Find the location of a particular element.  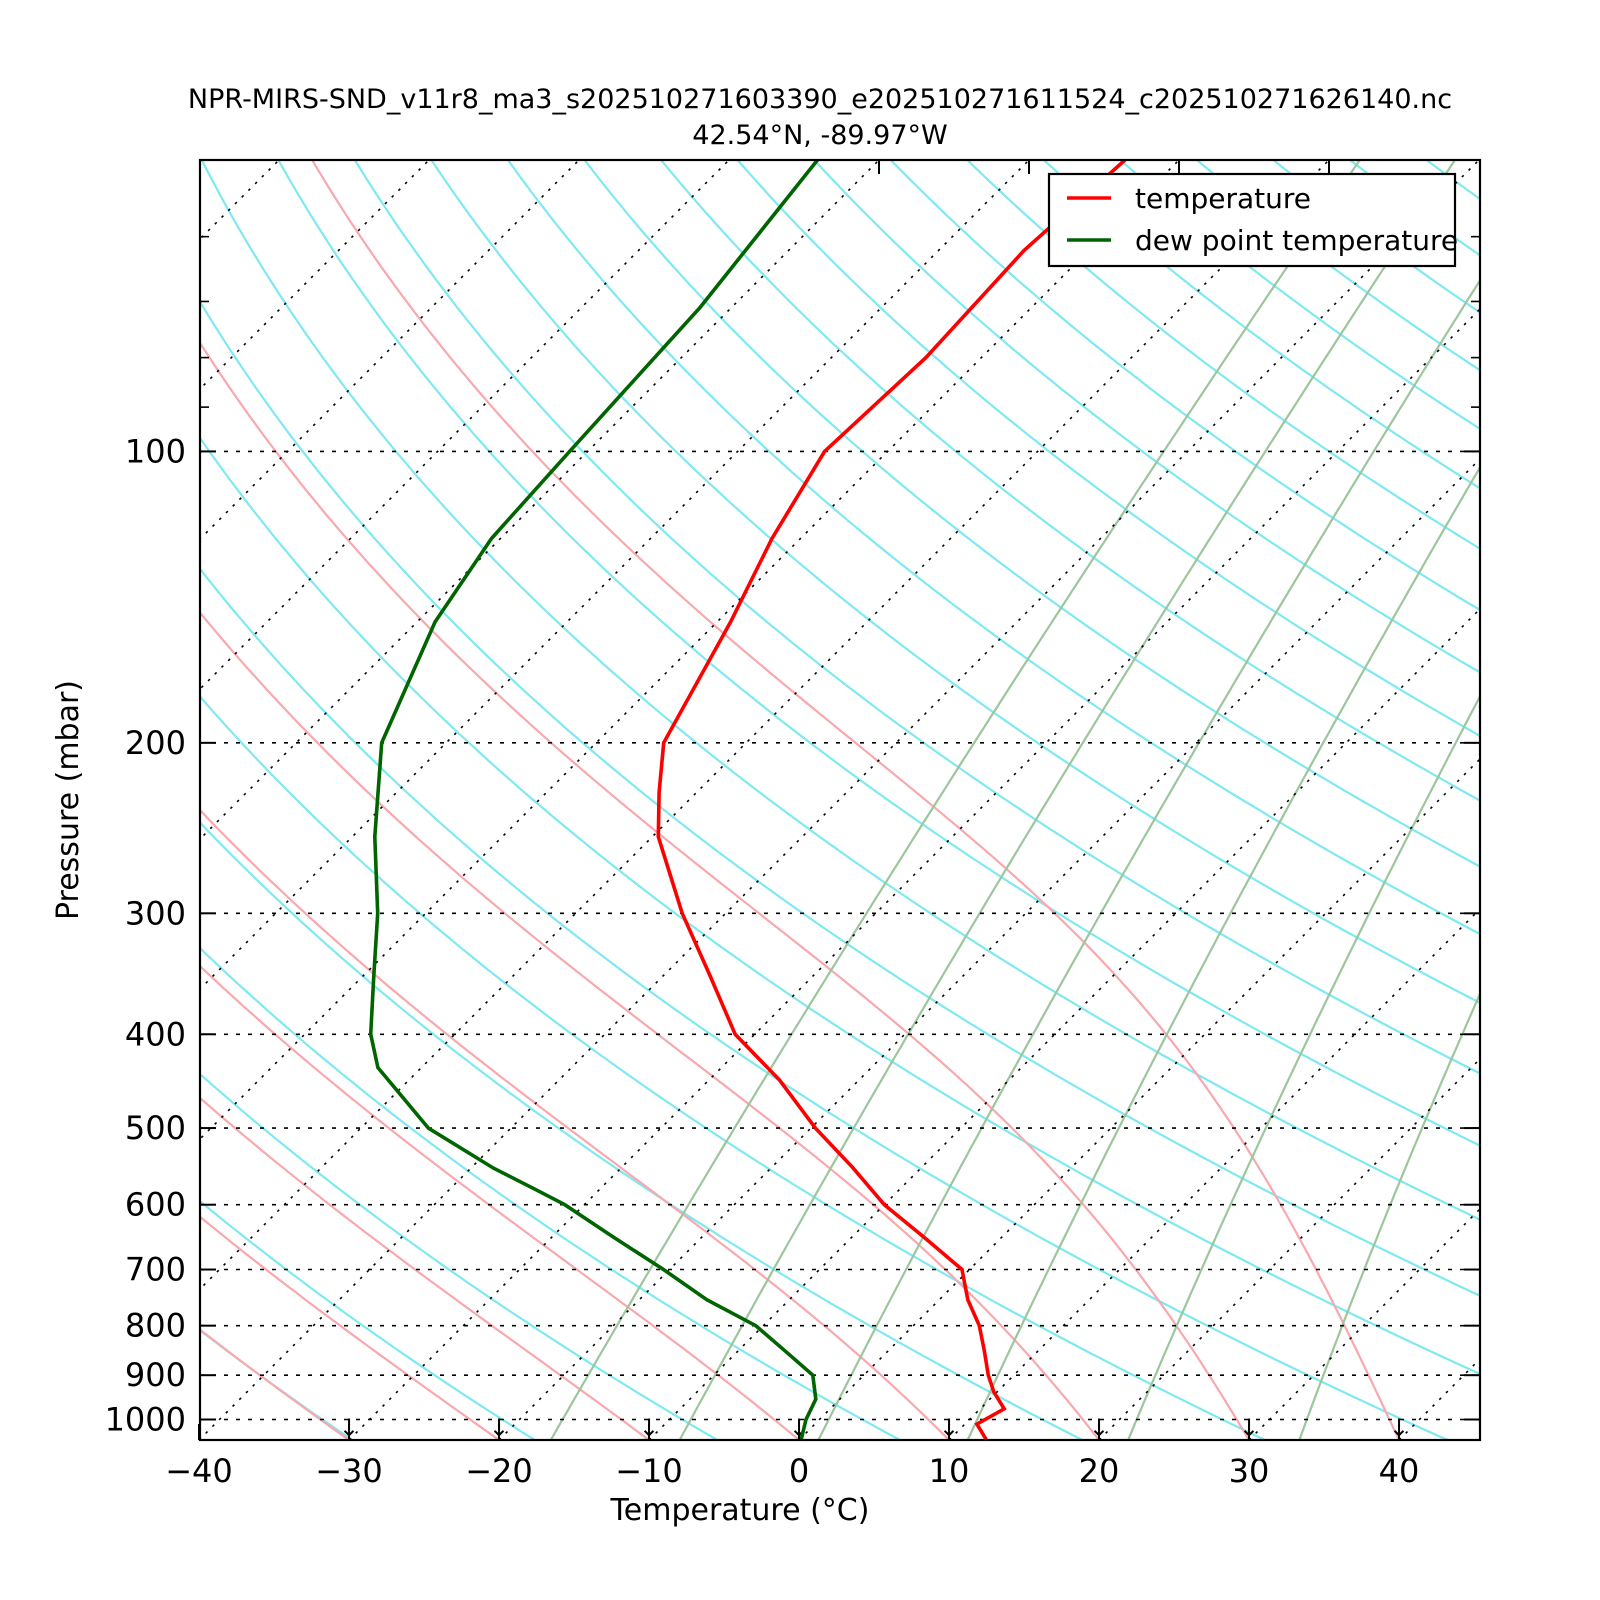

x-tick-label: 20 is located at coordinates (1099, 1471).